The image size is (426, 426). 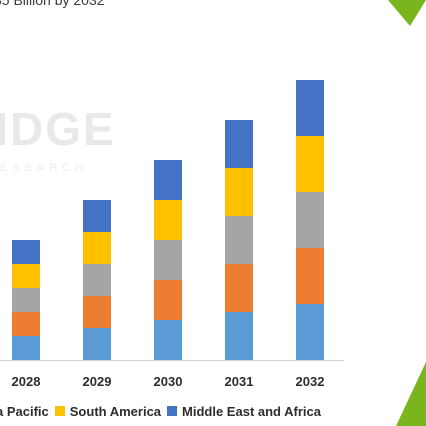 What do you see at coordinates (26, 300) in the screenshot?
I see `bar-segment-2028-s3` at bounding box center [26, 300].